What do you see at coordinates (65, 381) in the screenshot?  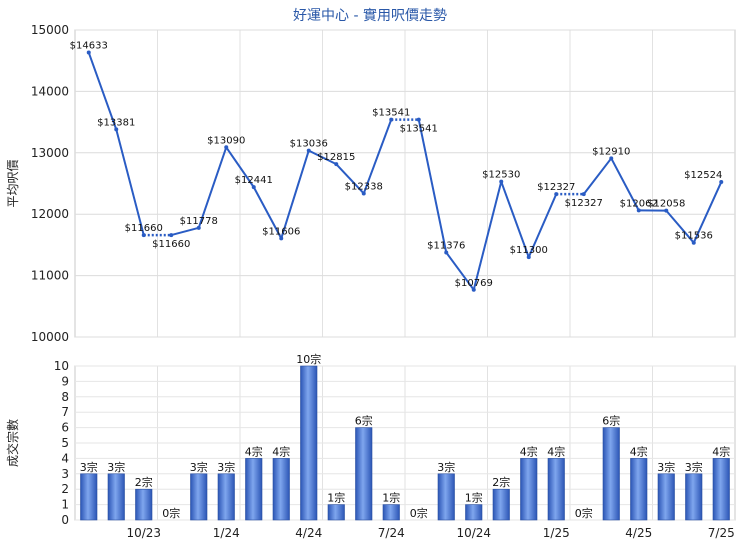 I see `bar-y-tick: 9` at bounding box center [65, 381].